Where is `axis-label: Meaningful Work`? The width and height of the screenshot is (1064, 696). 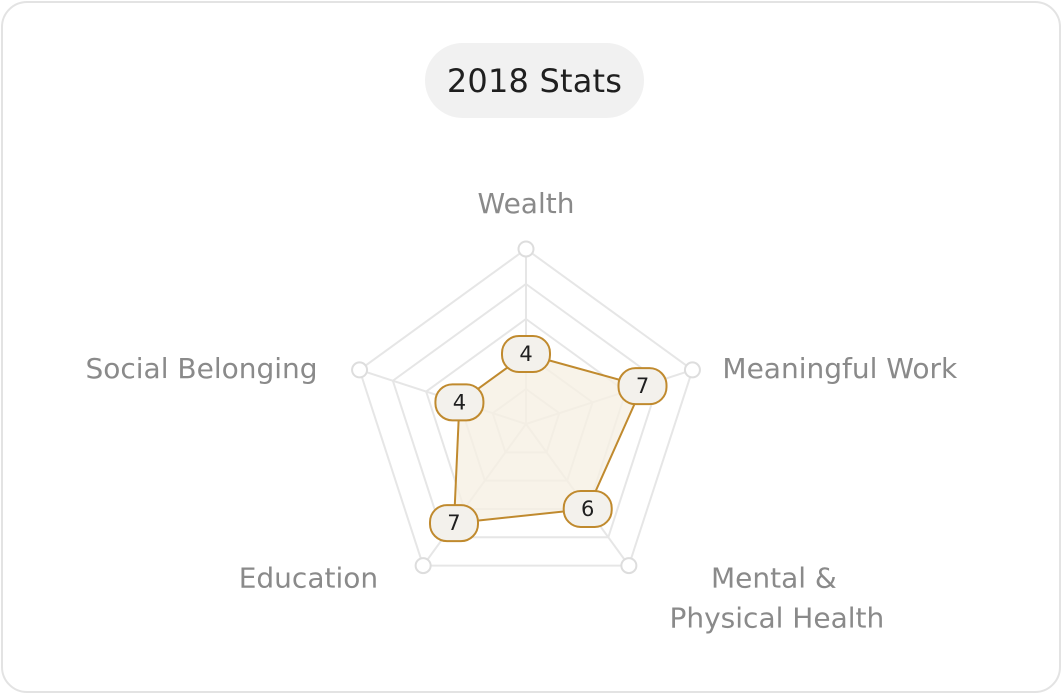
axis-label: Meaningful Work is located at coordinates (840, 368).